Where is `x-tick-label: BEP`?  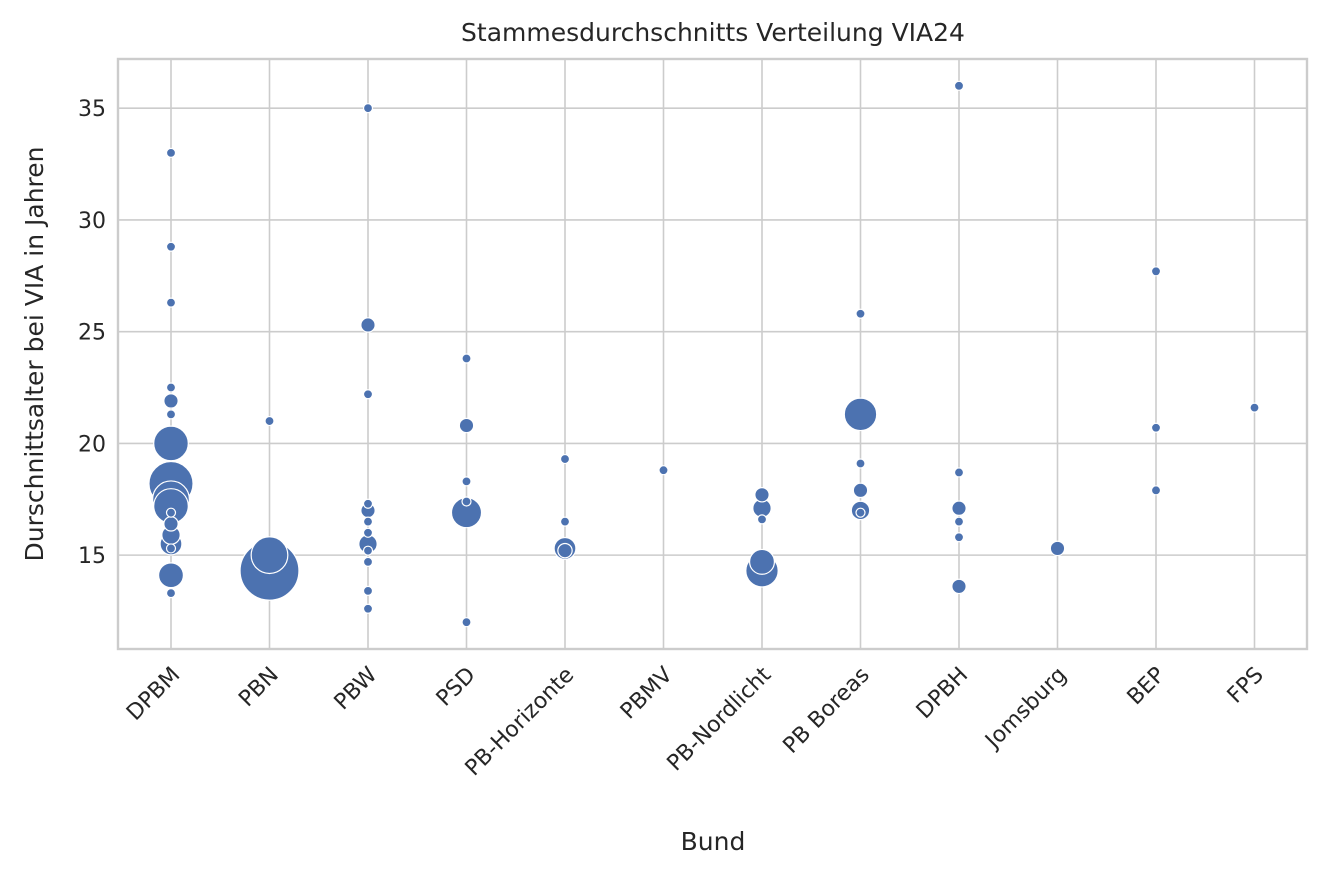
x-tick-label: BEP is located at coordinates (1147, 687).